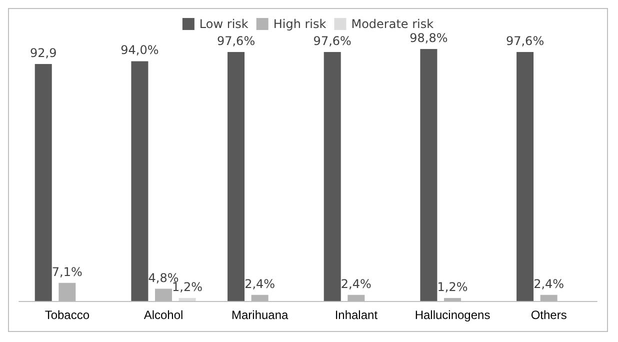 The height and width of the screenshot is (342, 618). I want to click on data-label: 7,1%, so click(67, 271).